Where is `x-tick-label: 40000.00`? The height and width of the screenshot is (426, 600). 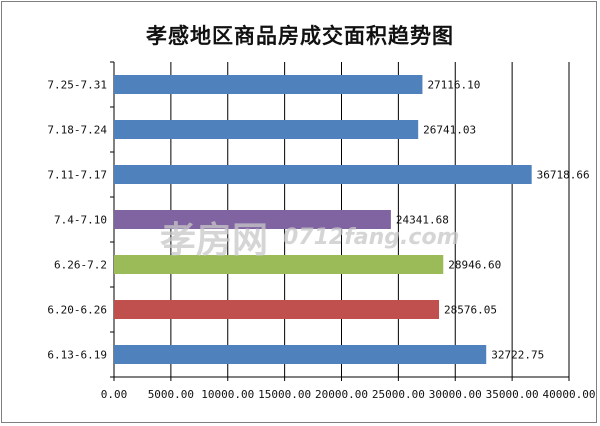 x-tick-label: 40000.00 is located at coordinates (569, 394).